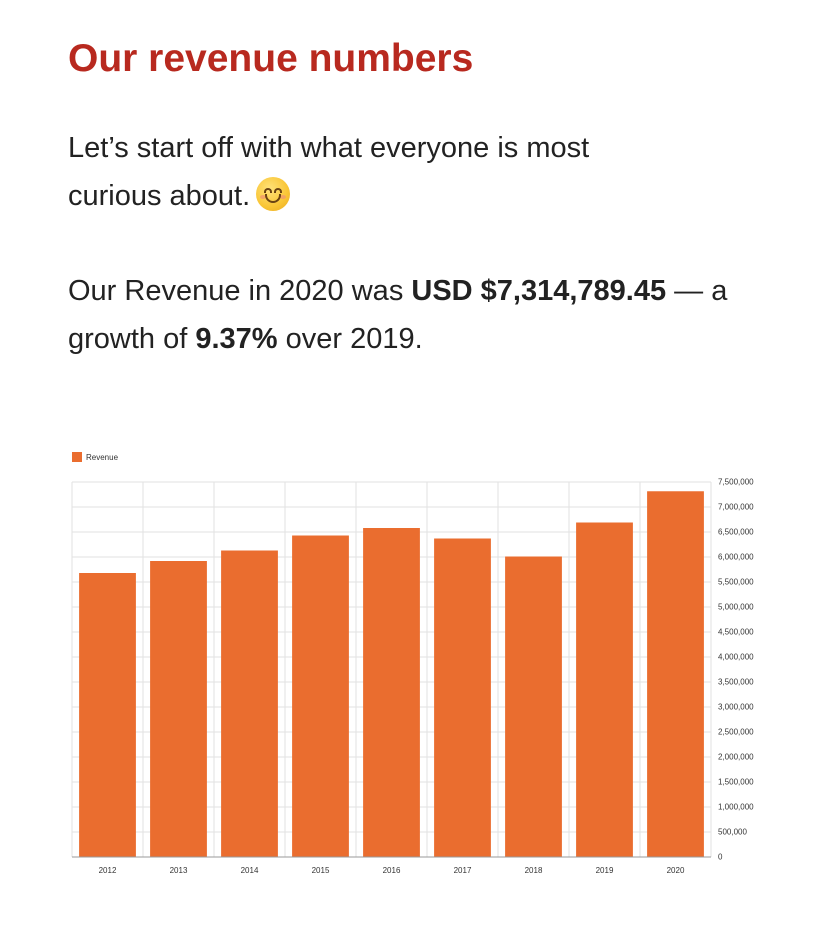 This screenshot has width=828, height=944. I want to click on x-tick-label: 2017, so click(463, 870).